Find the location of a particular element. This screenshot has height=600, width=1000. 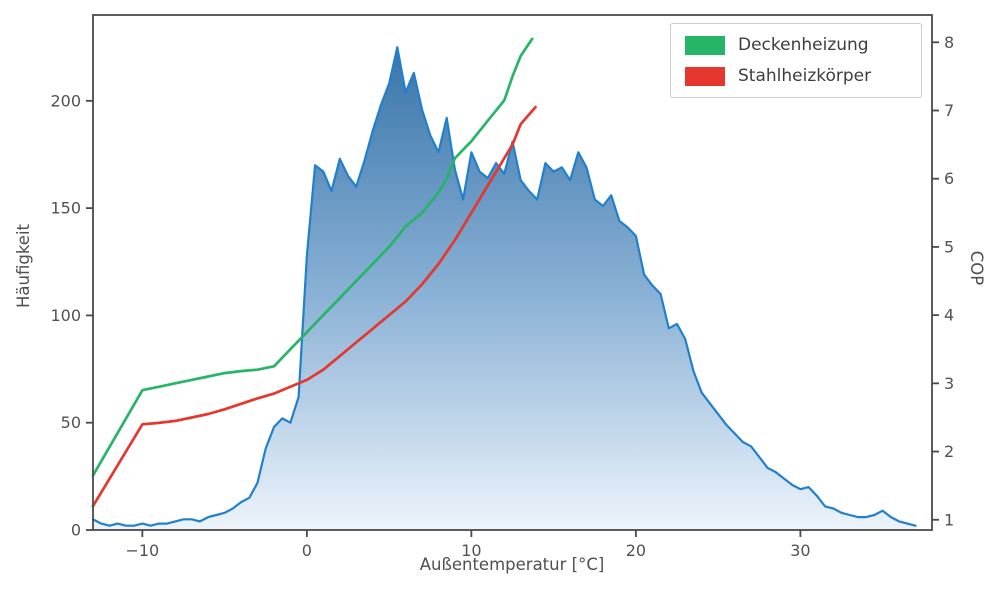

svg-text: 100 is located at coordinates (65, 315).